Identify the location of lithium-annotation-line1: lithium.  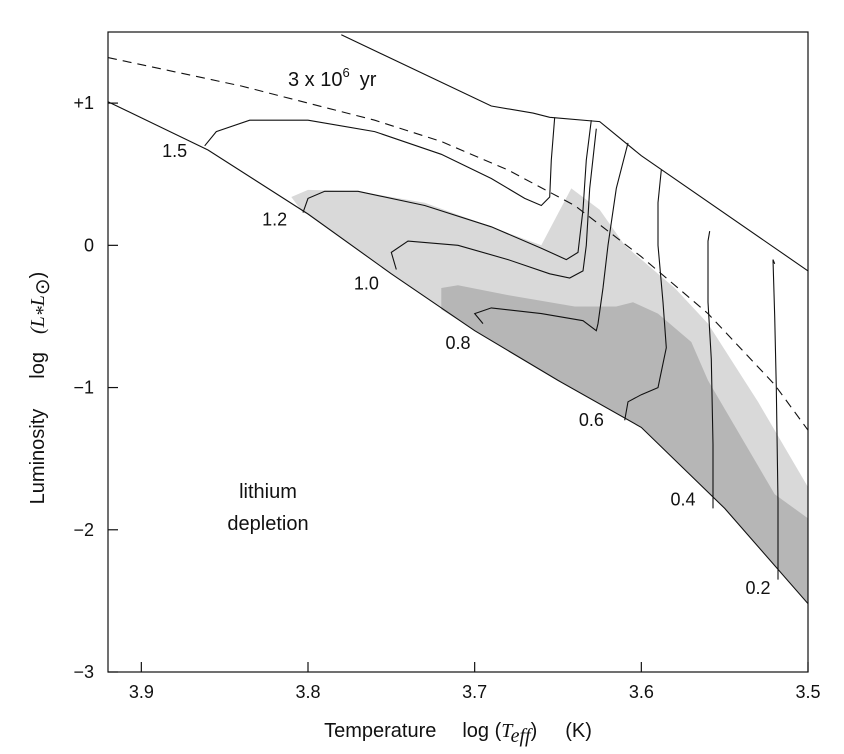
(268, 492).